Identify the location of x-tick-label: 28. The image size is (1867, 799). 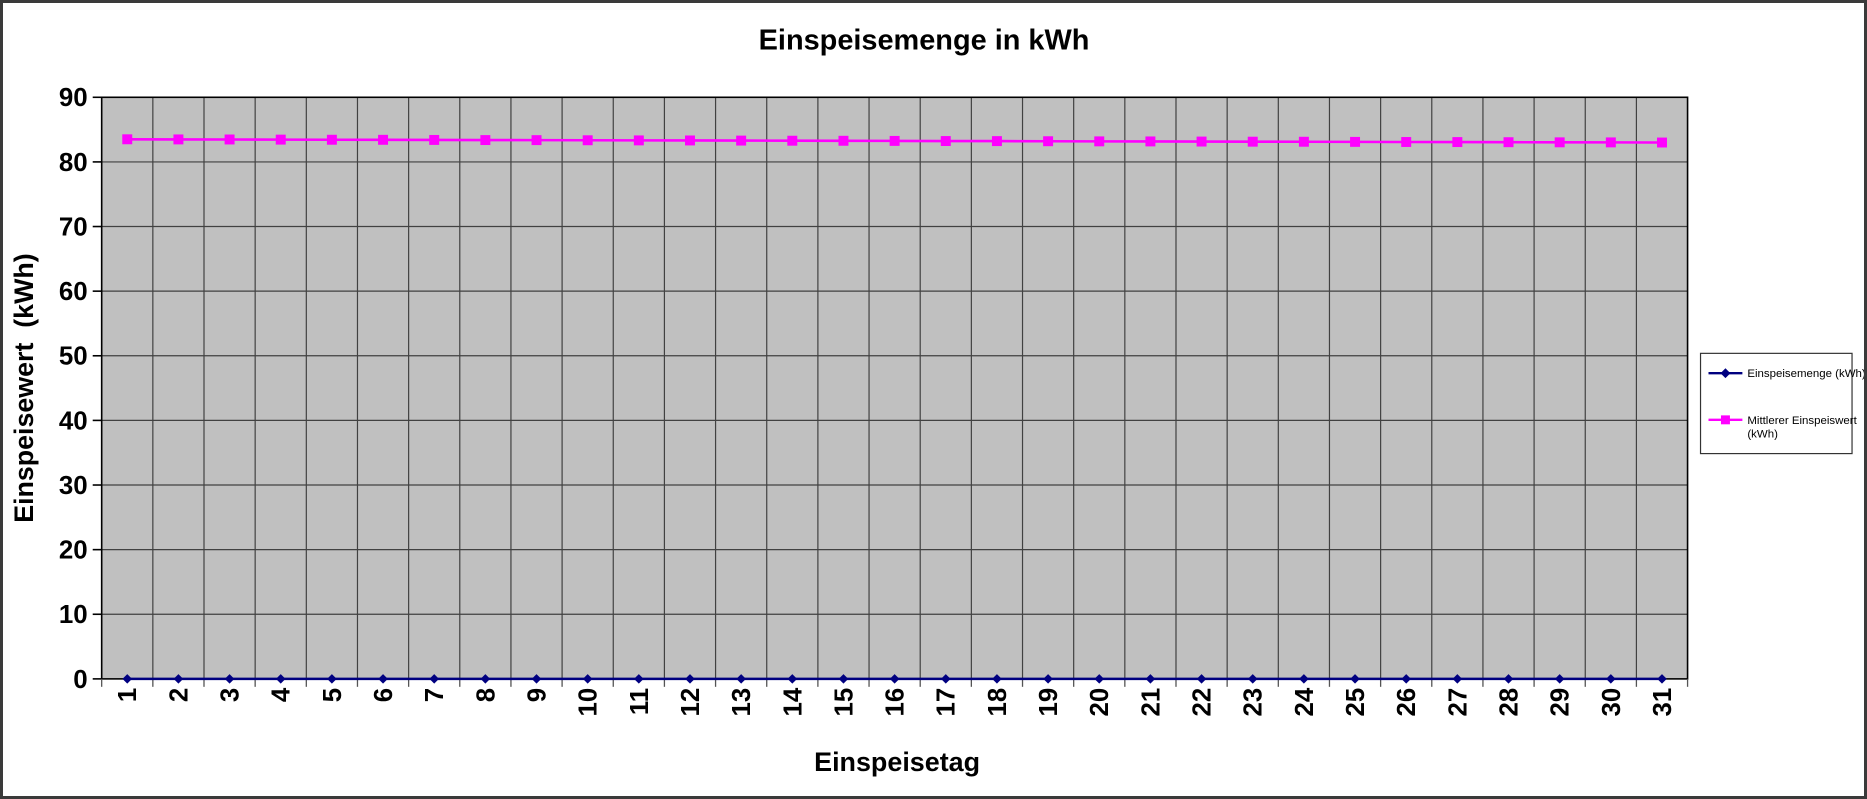
(1509, 702).